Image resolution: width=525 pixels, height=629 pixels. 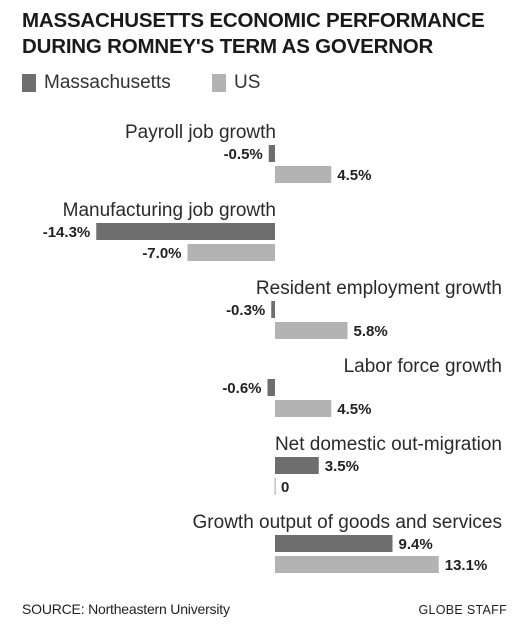 I want to click on category-label-manufacturing-job-growth: Manufacturing job growth, so click(x=169, y=210).